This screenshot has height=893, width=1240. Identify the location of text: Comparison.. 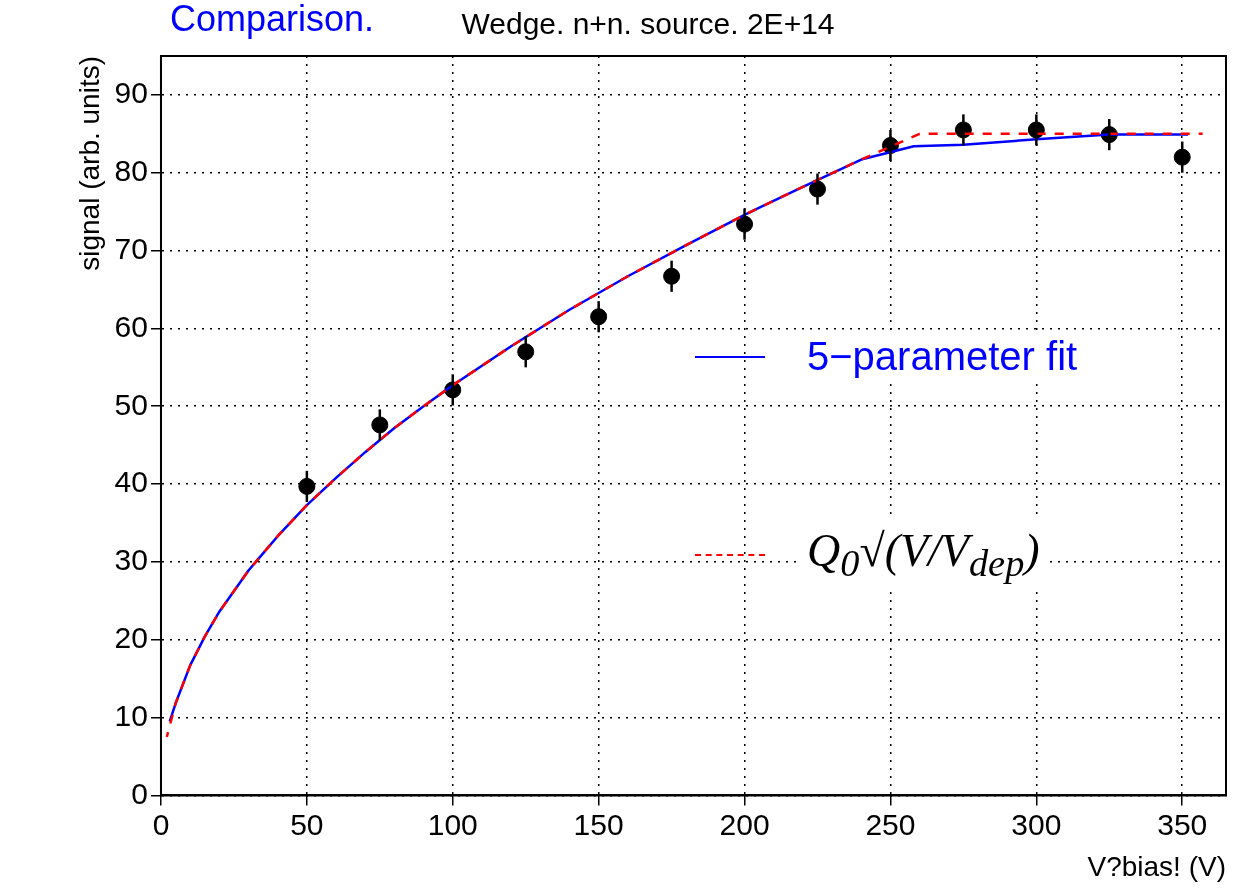
(272, 20).